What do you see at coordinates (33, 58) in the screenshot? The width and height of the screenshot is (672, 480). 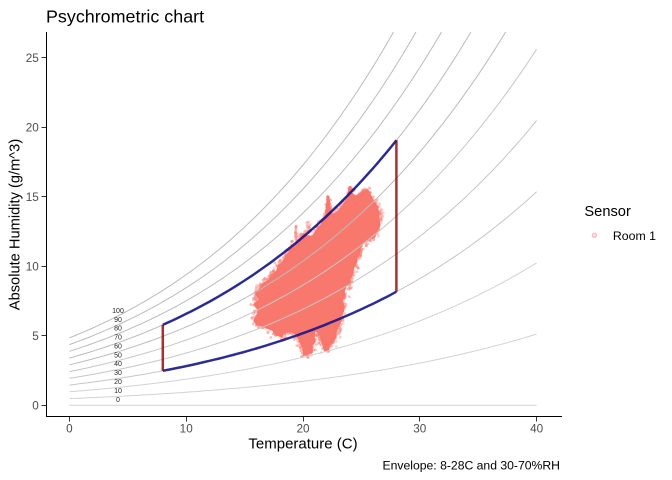 I see `svg-text: 25` at bounding box center [33, 58].